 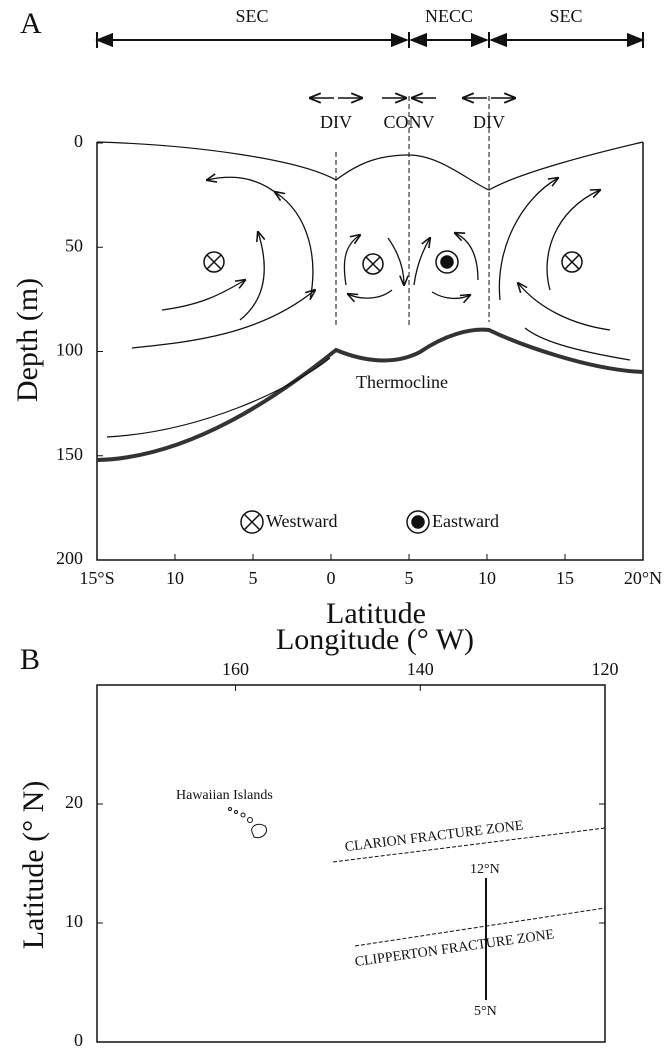 What do you see at coordinates (302, 521) in the screenshot?
I see `legend-label: Westward` at bounding box center [302, 521].